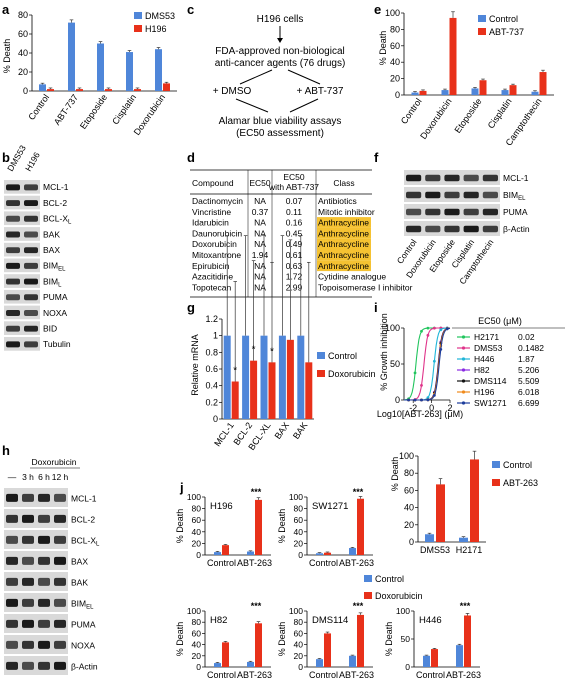  What do you see at coordinates (36, 560) in the screenshot?
I see `blot-h-strip-bax` at bounding box center [36, 560].